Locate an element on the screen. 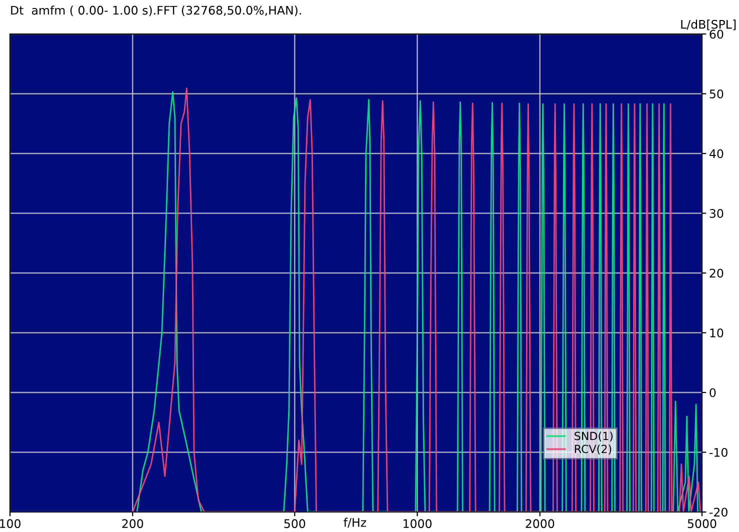 This screenshot has height=532, width=739. y-tick-label: 30 is located at coordinates (717, 213).